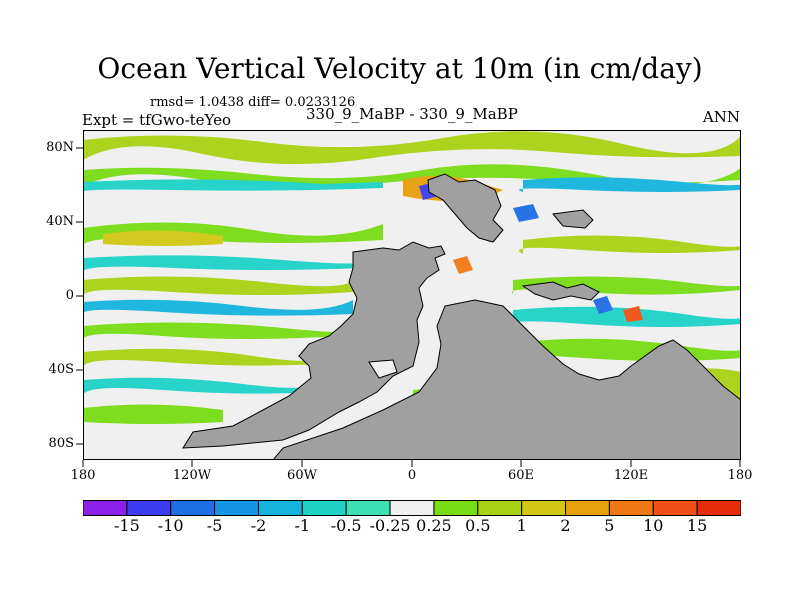 This screenshot has height=600, width=800. What do you see at coordinates (740, 475) in the screenshot?
I see `lon-label-180e: 180` at bounding box center [740, 475].